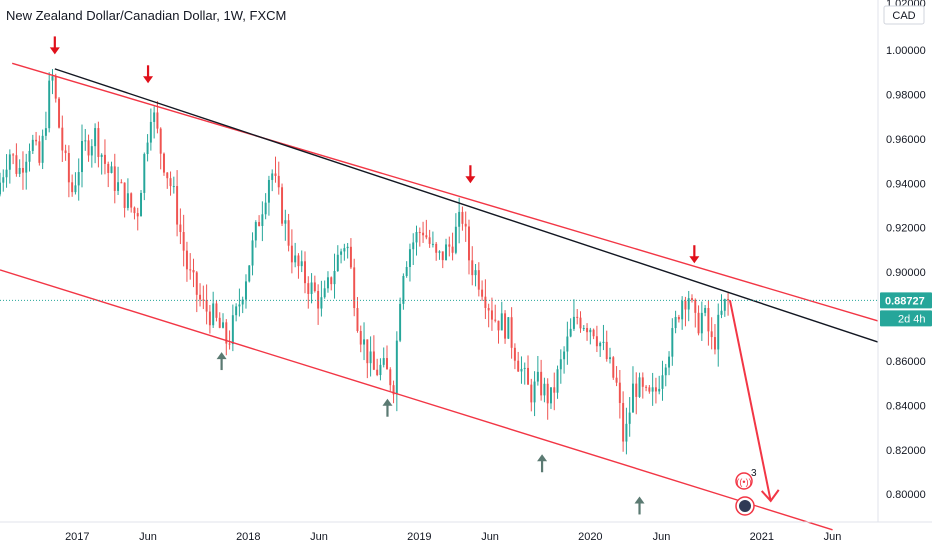 This screenshot has height=550, width=932. Describe the element at coordinates (466, 532) in the screenshot. I see `time-axis: 2017 Jun 2018 Jun 2019 Jun 2020 Jun 2021 Jun` at that location.